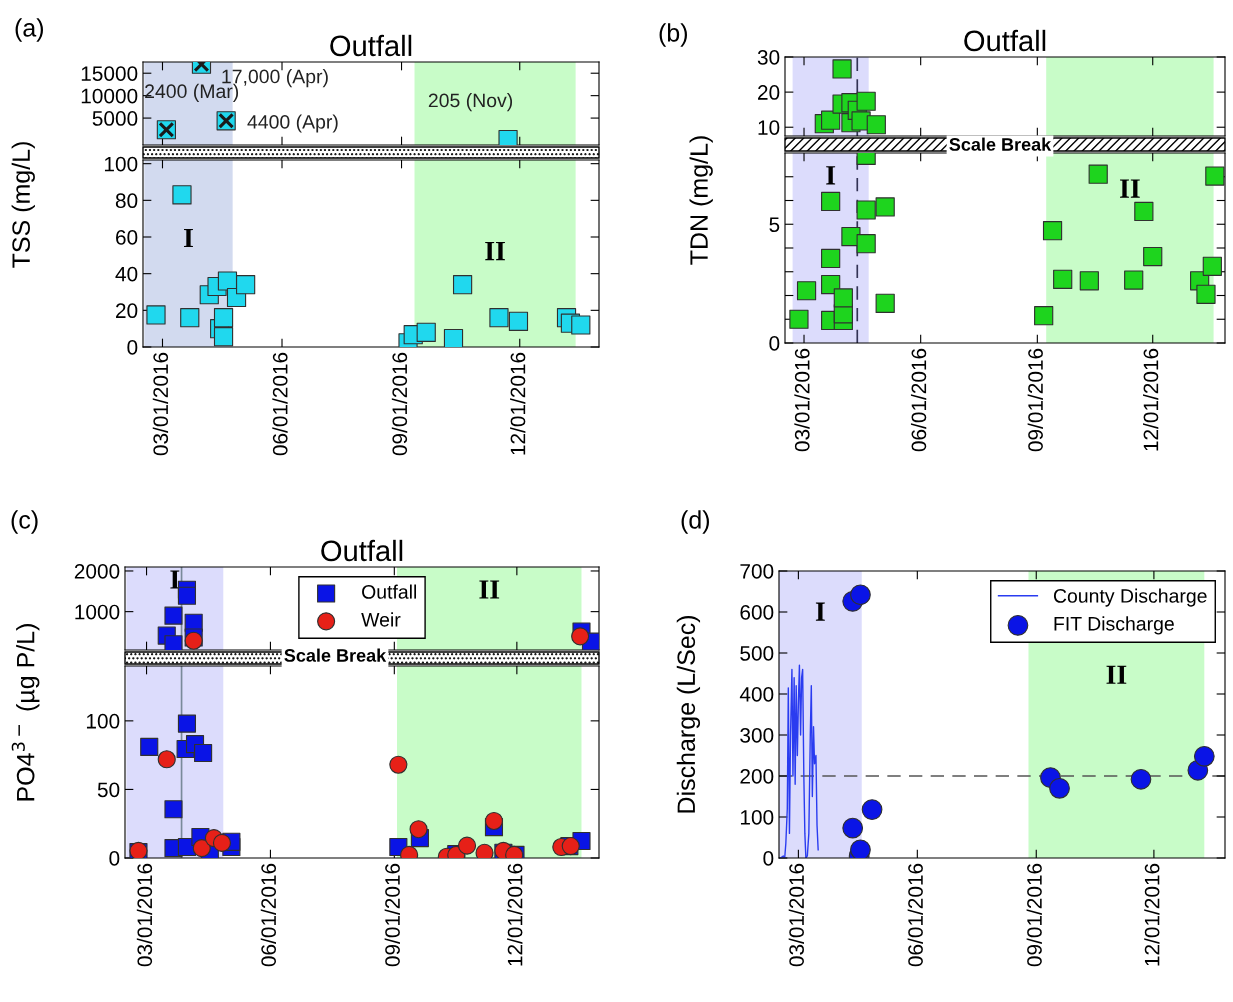 The height and width of the screenshot is (1002, 1233). I want to click on legend-label: County Discharge, so click(1130, 597).